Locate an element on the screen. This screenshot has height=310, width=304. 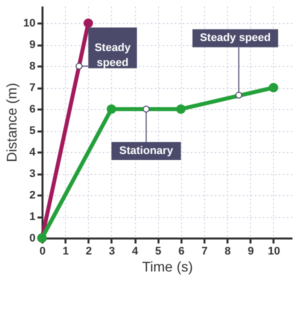
y-tick-label: 2 is located at coordinates (32, 196).